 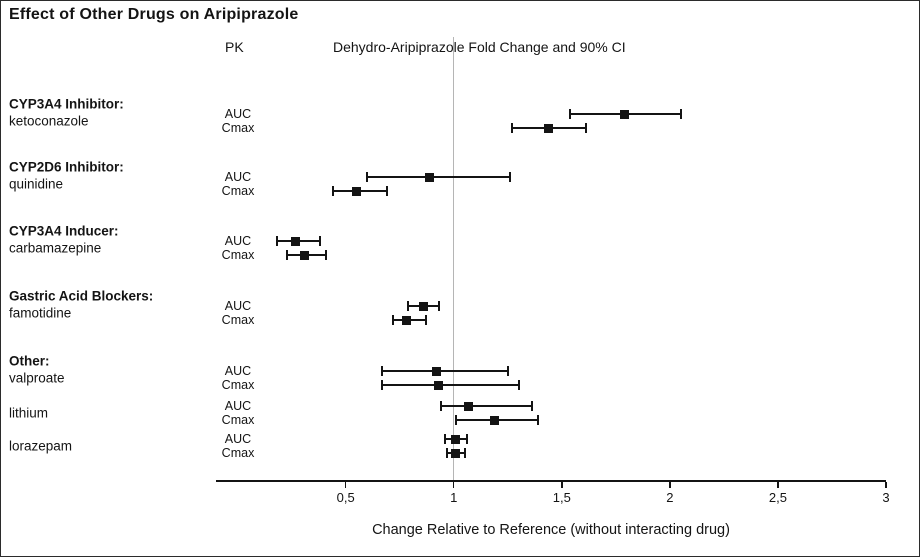 I want to click on group-label: CYP3A4 Inhibitor:, so click(x=66, y=104).